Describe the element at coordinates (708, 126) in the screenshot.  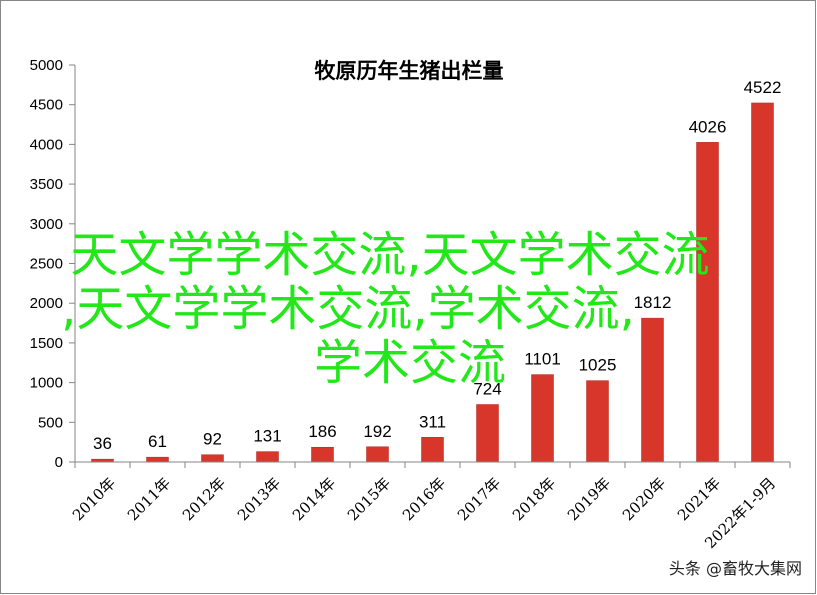
I see `data-label: 4026` at that location.